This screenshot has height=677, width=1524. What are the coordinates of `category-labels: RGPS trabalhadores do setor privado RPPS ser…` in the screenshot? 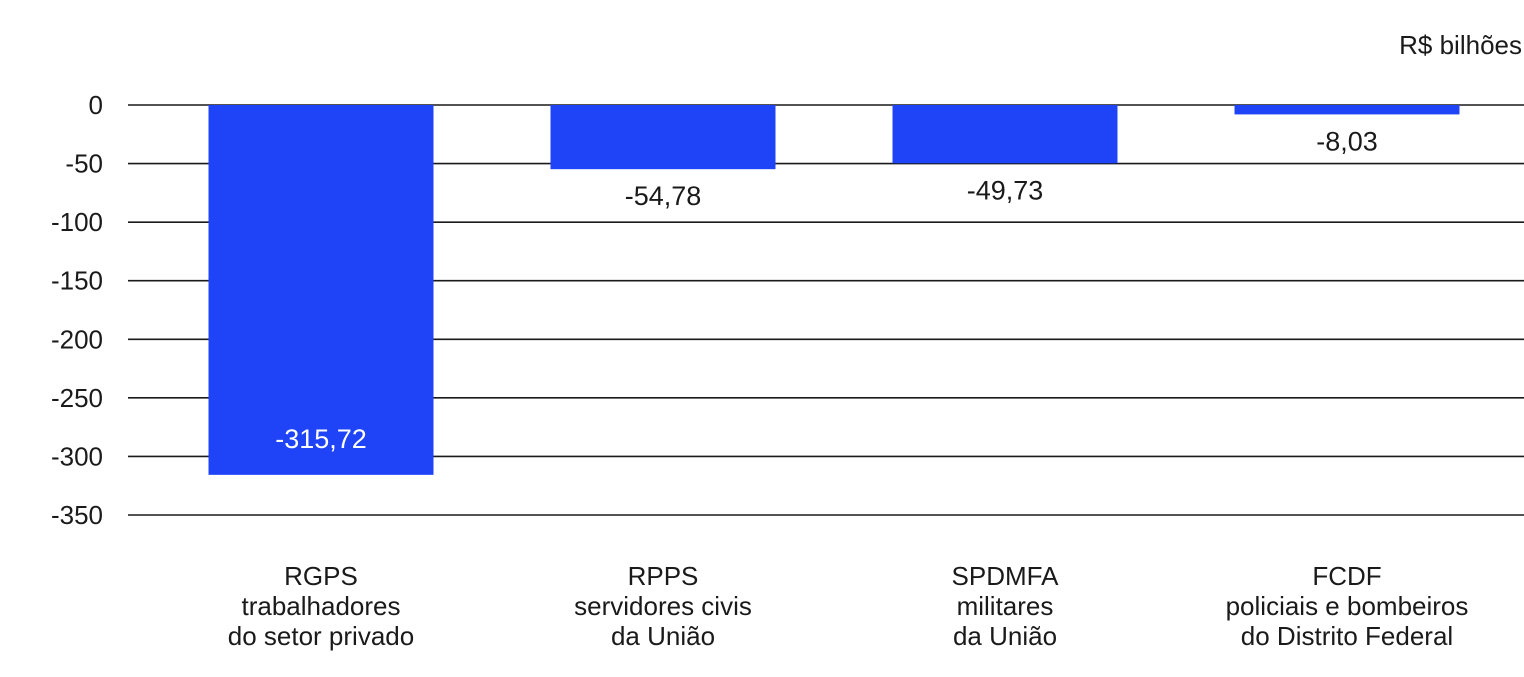 It's located at (848, 606).